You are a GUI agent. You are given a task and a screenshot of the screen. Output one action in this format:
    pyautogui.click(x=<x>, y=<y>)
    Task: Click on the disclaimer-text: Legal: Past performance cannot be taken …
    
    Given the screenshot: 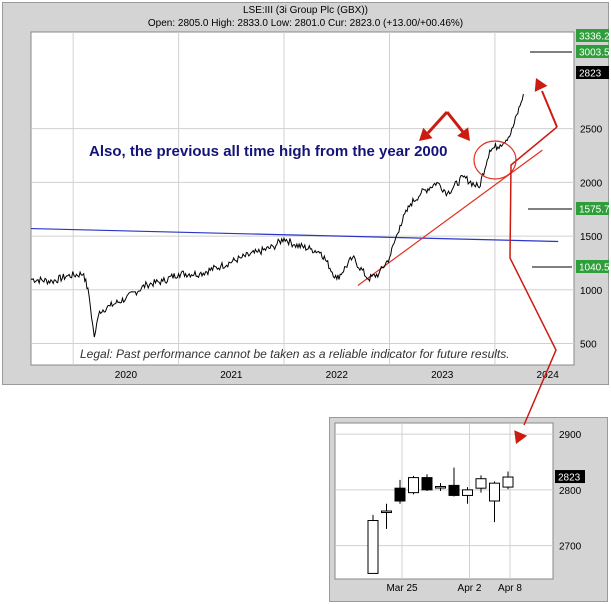 What is the action you would take?
    pyautogui.click(x=295, y=354)
    